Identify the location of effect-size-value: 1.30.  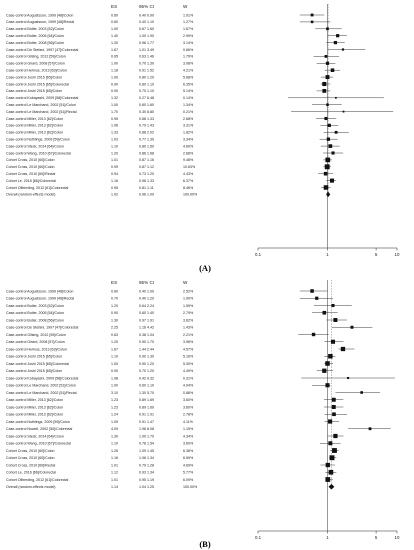
(114, 320).